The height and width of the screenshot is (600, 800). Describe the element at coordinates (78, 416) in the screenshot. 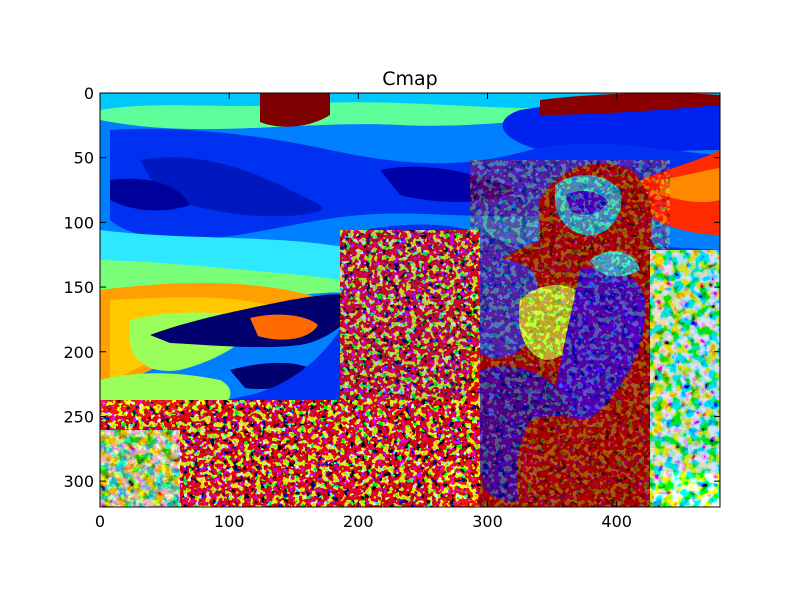

I see `y-tick-label: 250` at that location.